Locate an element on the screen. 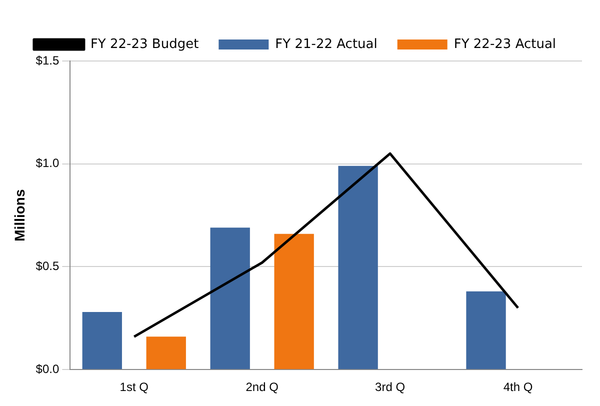 This screenshot has width=600, height=406. y-tick-label: $1.5 is located at coordinates (48, 60).